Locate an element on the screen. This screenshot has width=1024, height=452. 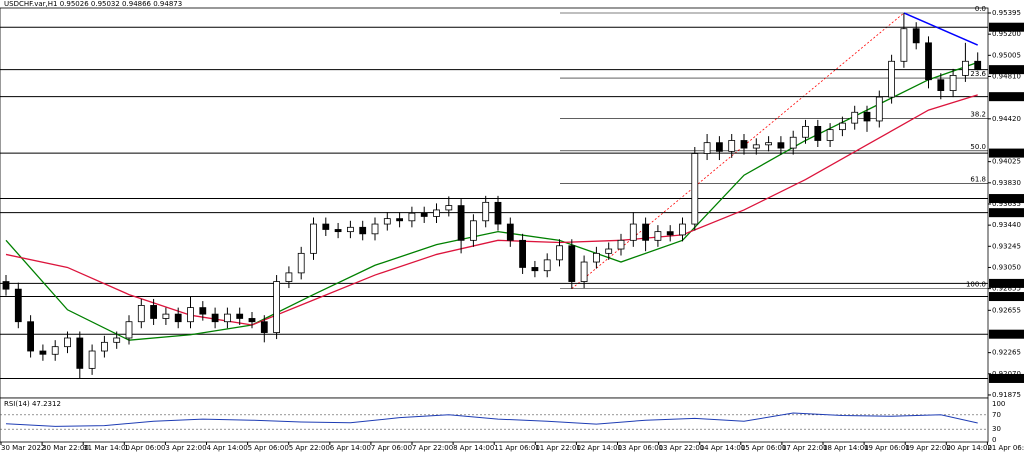
x-tick-label: 13 Apr 22:00 is located at coordinates (682, 448).